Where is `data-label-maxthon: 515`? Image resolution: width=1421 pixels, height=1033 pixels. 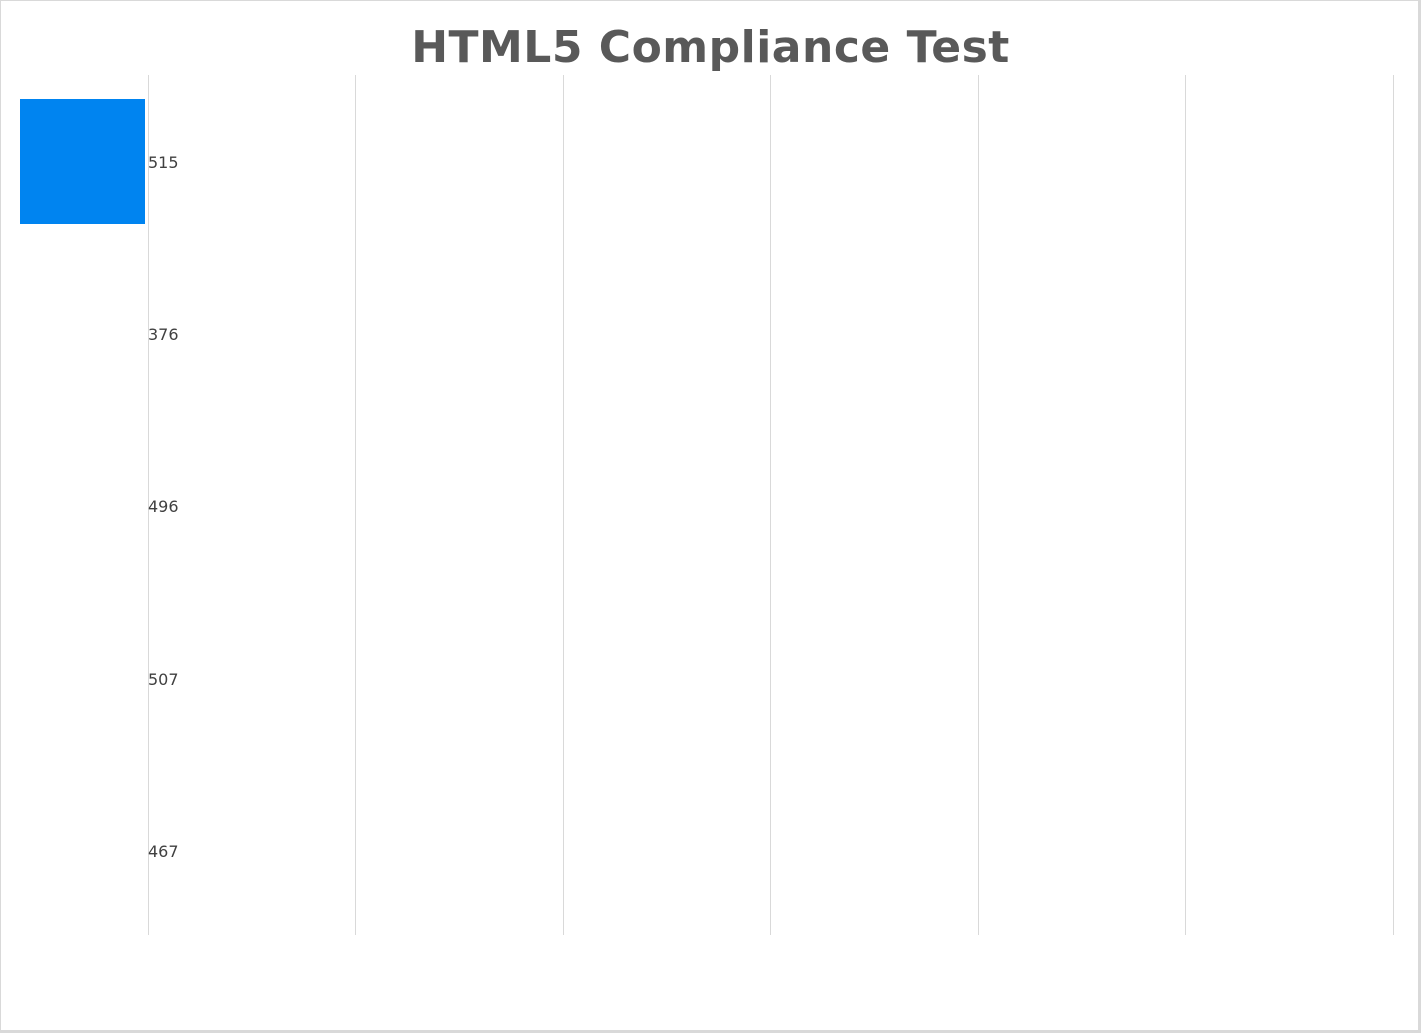 data-label-maxthon: 515 is located at coordinates (163, 162).